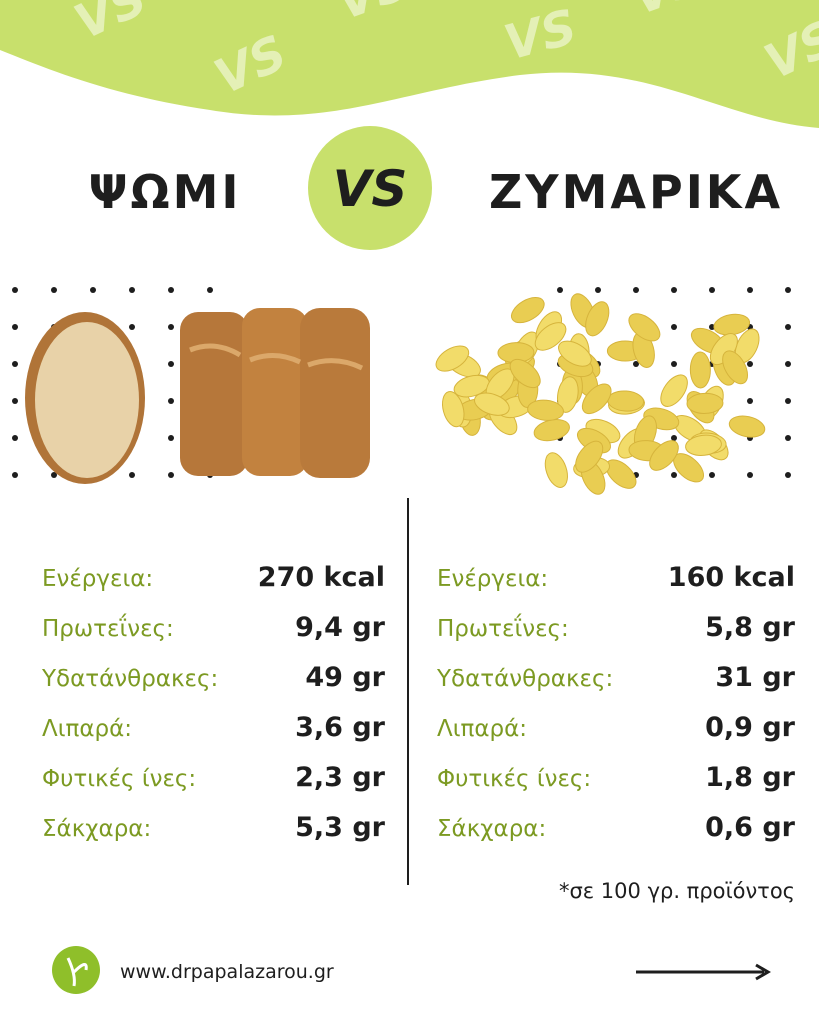  What do you see at coordinates (340, 777) in the screenshot?
I see `nutrient-value: 2,3 gr` at bounding box center [340, 777].